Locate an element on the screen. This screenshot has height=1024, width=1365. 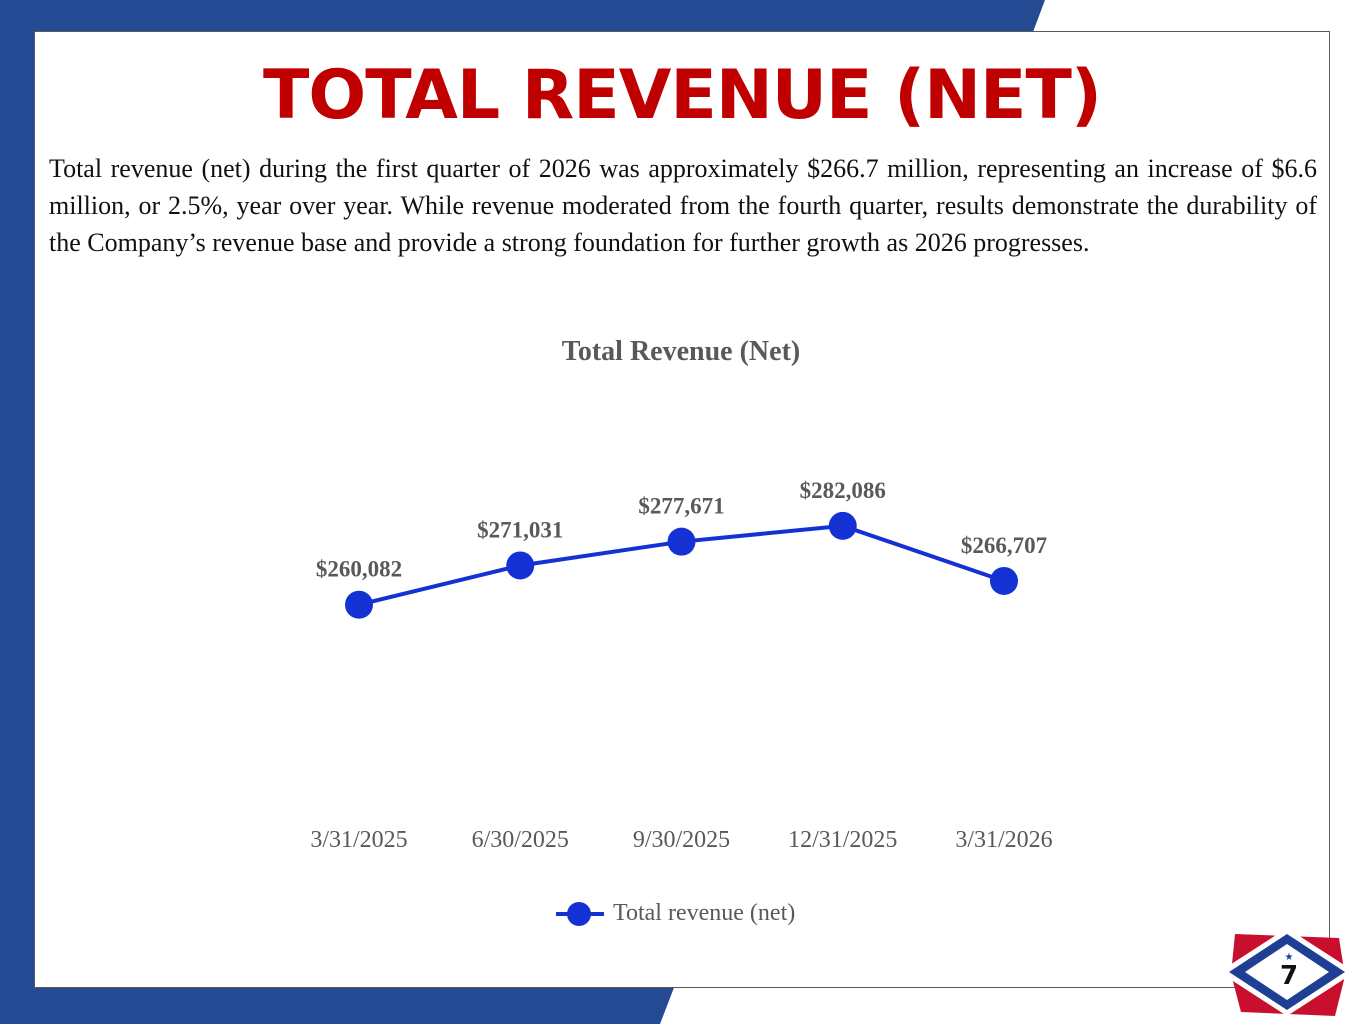
x-tick-label: 3/31/2026 is located at coordinates (1003, 840).